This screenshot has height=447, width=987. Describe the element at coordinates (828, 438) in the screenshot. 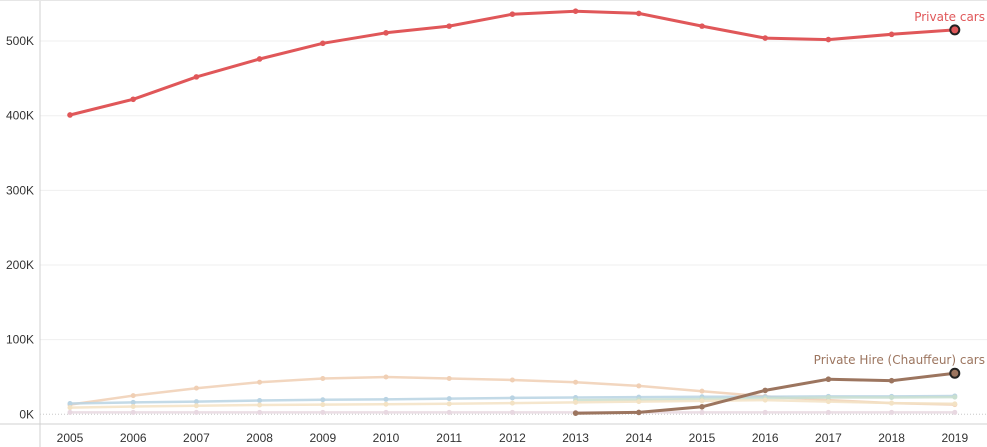

I see `x-tick-label: 2017` at that location.